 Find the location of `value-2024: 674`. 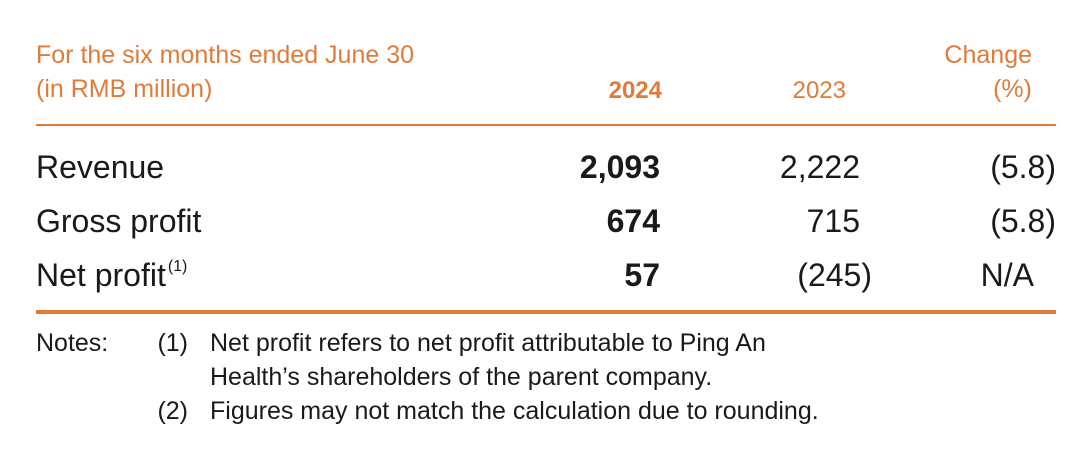

value-2024: 674 is located at coordinates (633, 221).